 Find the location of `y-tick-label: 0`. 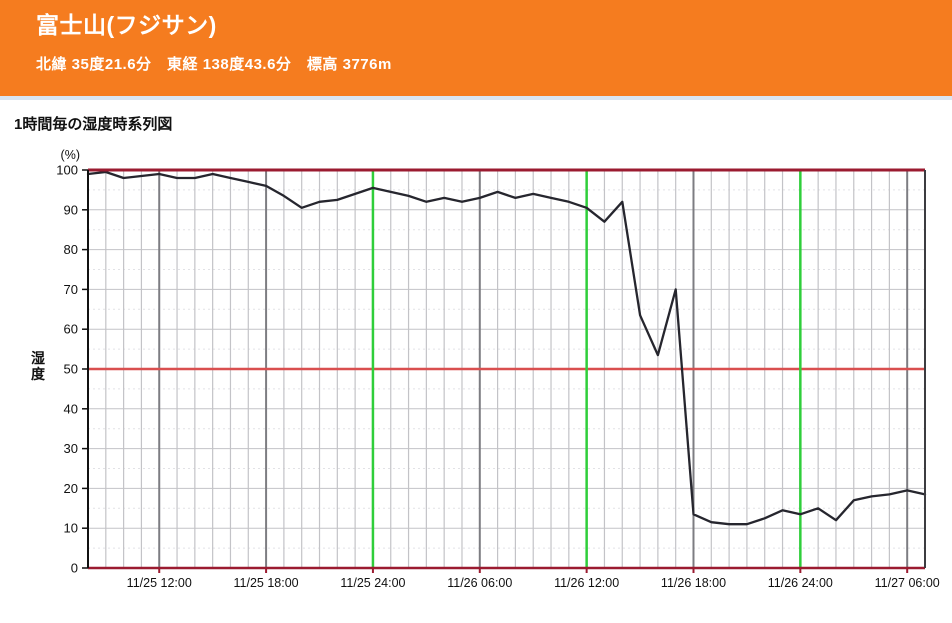

y-tick-label: 0 is located at coordinates (74, 568).